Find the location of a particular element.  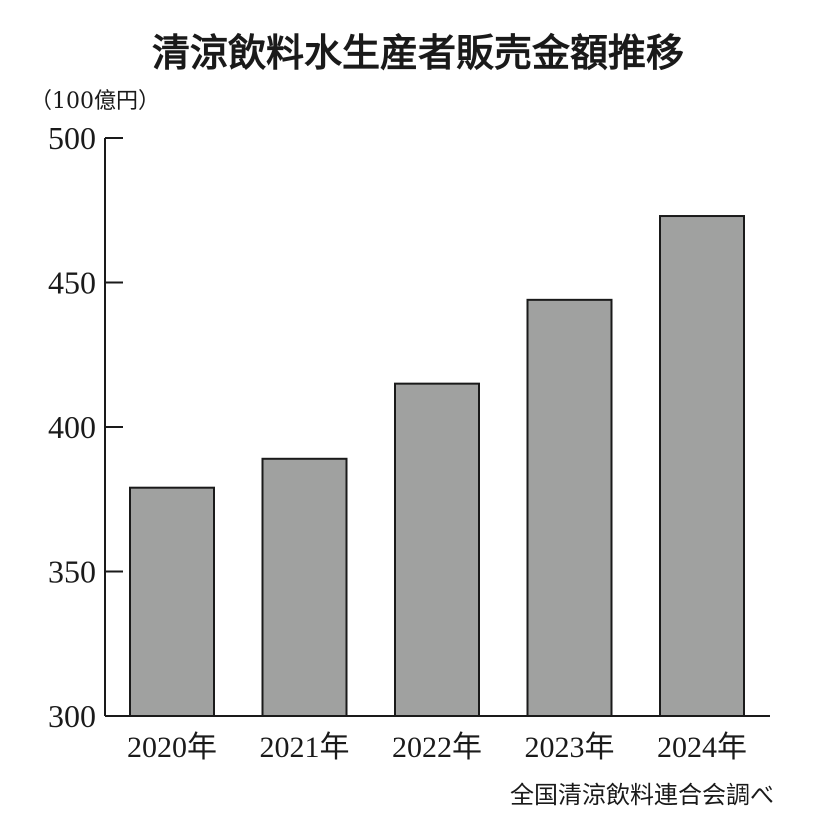

x-tick-label: 2021年 is located at coordinates (305, 747).